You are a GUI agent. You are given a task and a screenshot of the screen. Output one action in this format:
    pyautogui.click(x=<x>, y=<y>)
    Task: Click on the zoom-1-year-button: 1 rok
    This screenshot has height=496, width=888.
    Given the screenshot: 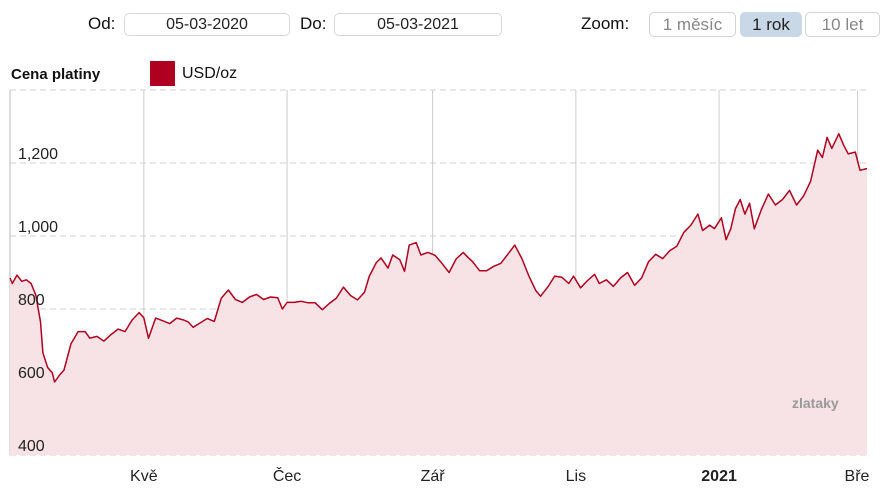 What is the action you would take?
    pyautogui.click(x=771, y=24)
    